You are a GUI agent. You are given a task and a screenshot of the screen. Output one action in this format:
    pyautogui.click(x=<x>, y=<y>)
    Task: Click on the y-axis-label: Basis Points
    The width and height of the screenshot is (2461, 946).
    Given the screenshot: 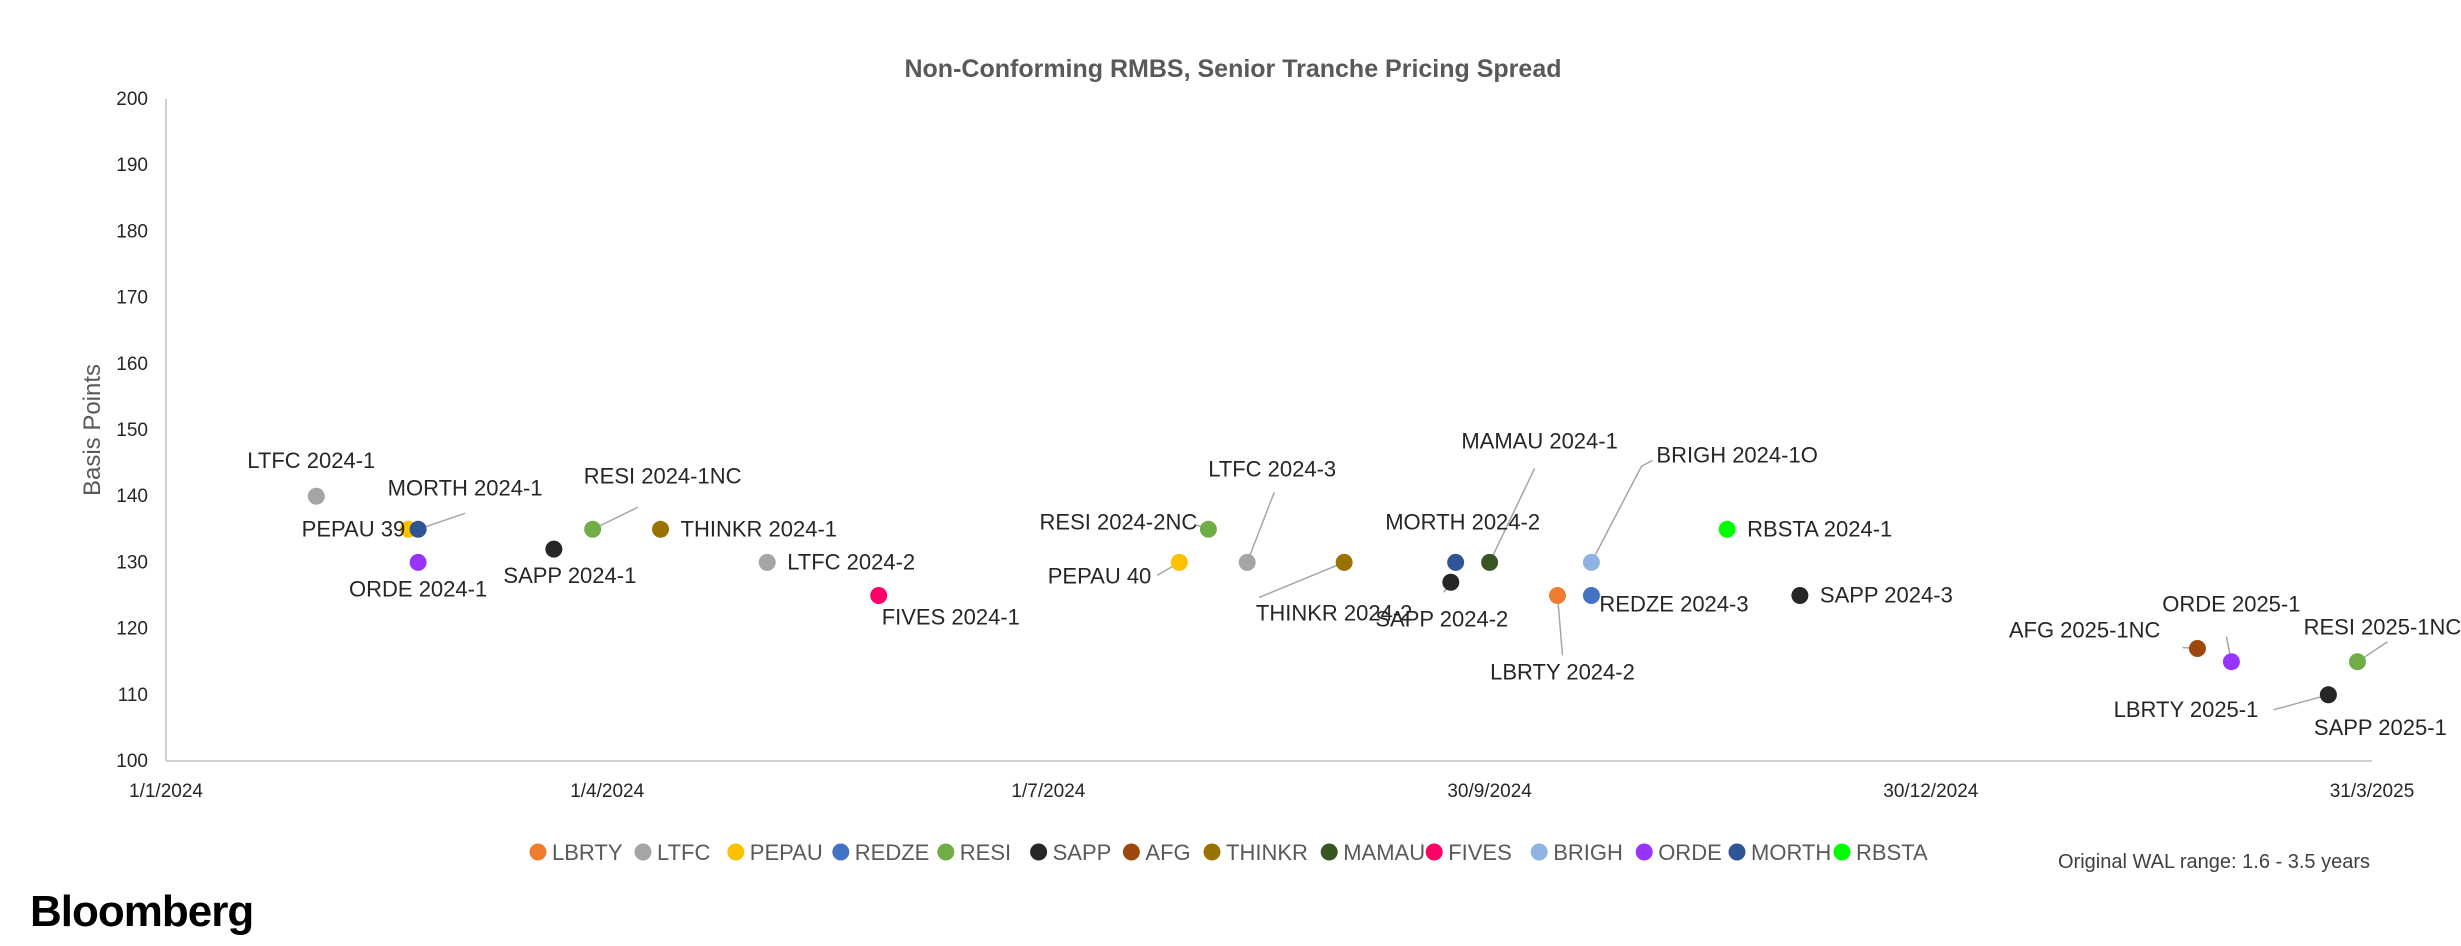 What is the action you would take?
    pyautogui.click(x=92, y=430)
    